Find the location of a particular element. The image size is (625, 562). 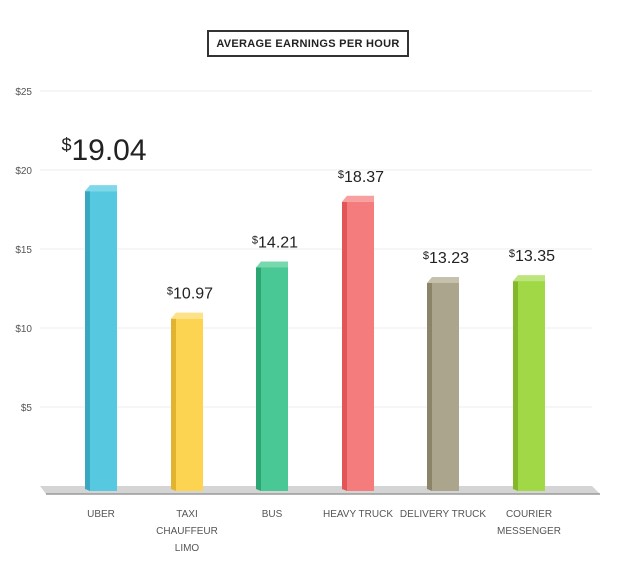

data-label: $13.23 is located at coordinates (446, 258).